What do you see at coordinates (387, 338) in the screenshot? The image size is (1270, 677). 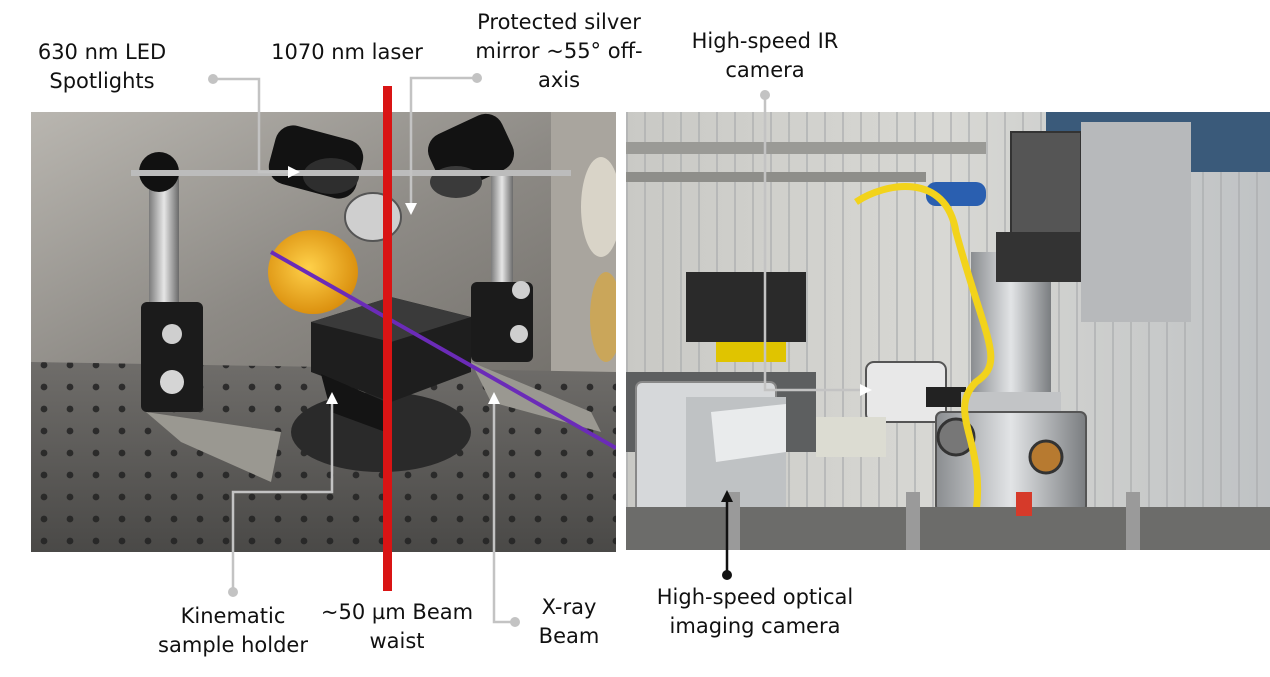 I see `laser-beam-bar` at bounding box center [387, 338].